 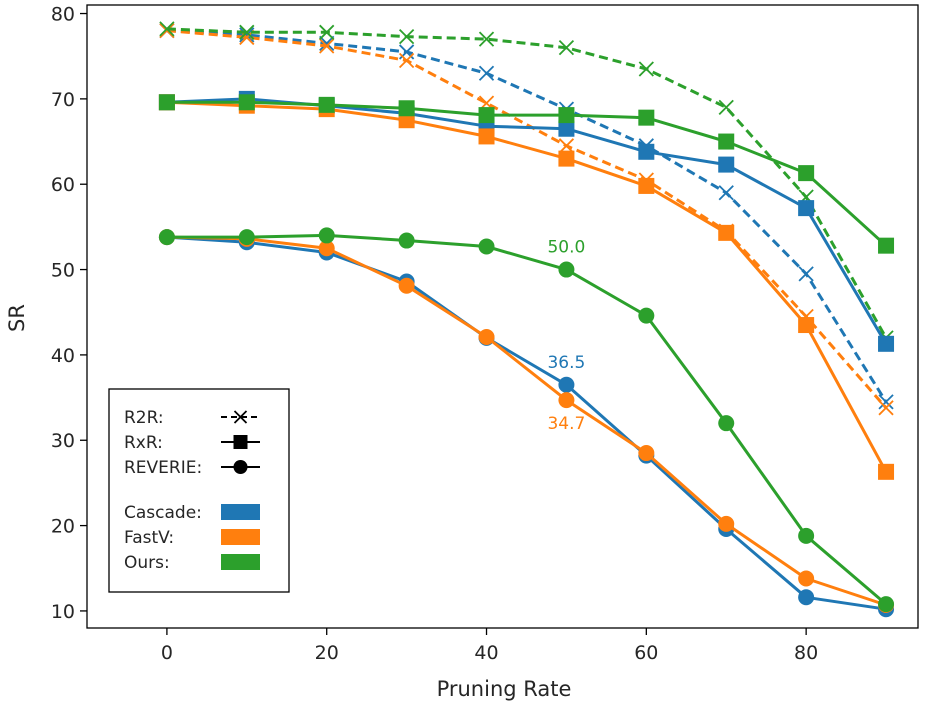 I want to click on data-point-r2r-ours-70-stroke-b, so click(x=726, y=107).